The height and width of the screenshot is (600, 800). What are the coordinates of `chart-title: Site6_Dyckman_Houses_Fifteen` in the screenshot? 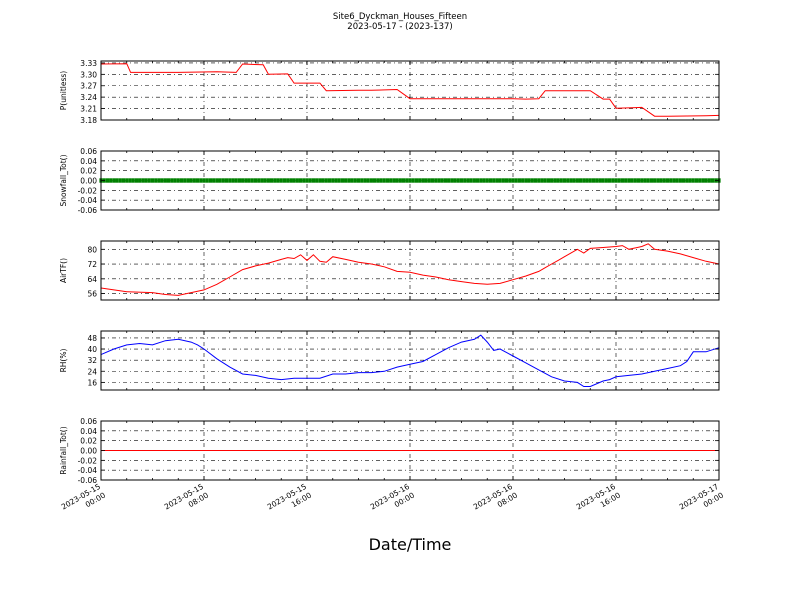 It's located at (400, 17).